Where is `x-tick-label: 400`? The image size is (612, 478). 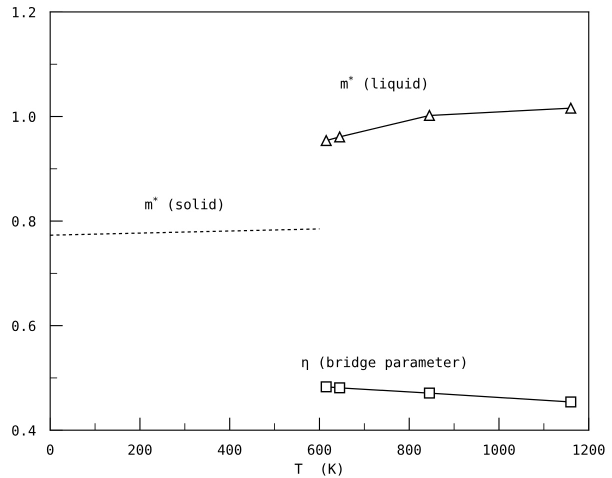 x-tick-label: 400 is located at coordinates (230, 449).